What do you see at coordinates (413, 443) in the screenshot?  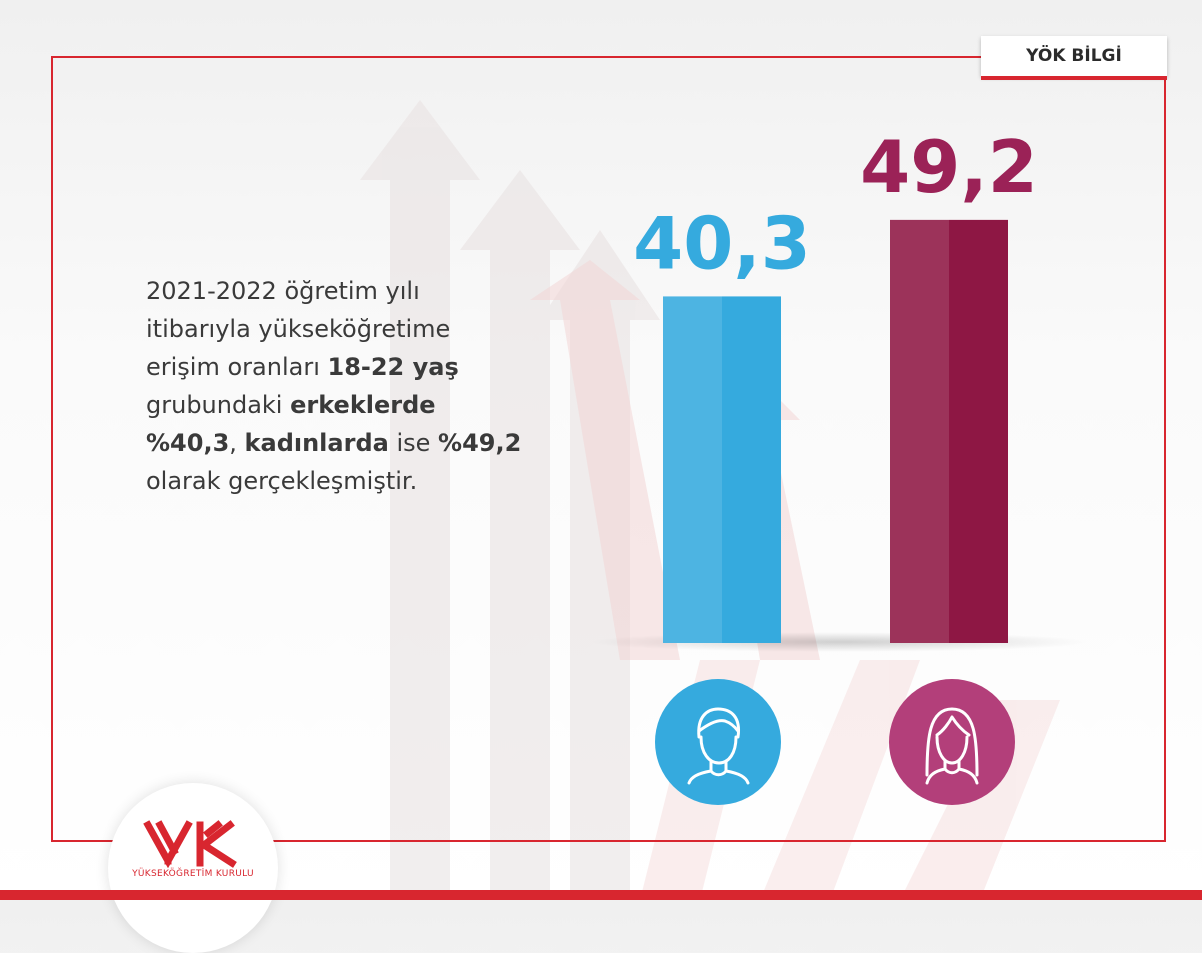 I see `description-run: ise` at bounding box center [413, 443].